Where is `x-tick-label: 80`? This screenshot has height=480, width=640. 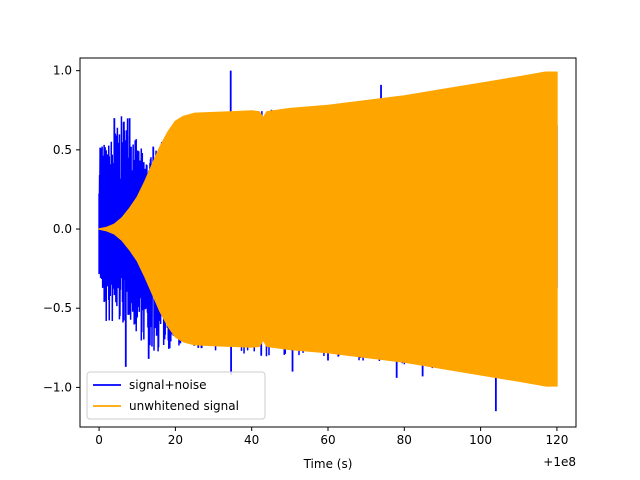
x-tick-label: 80 is located at coordinates (404, 440).